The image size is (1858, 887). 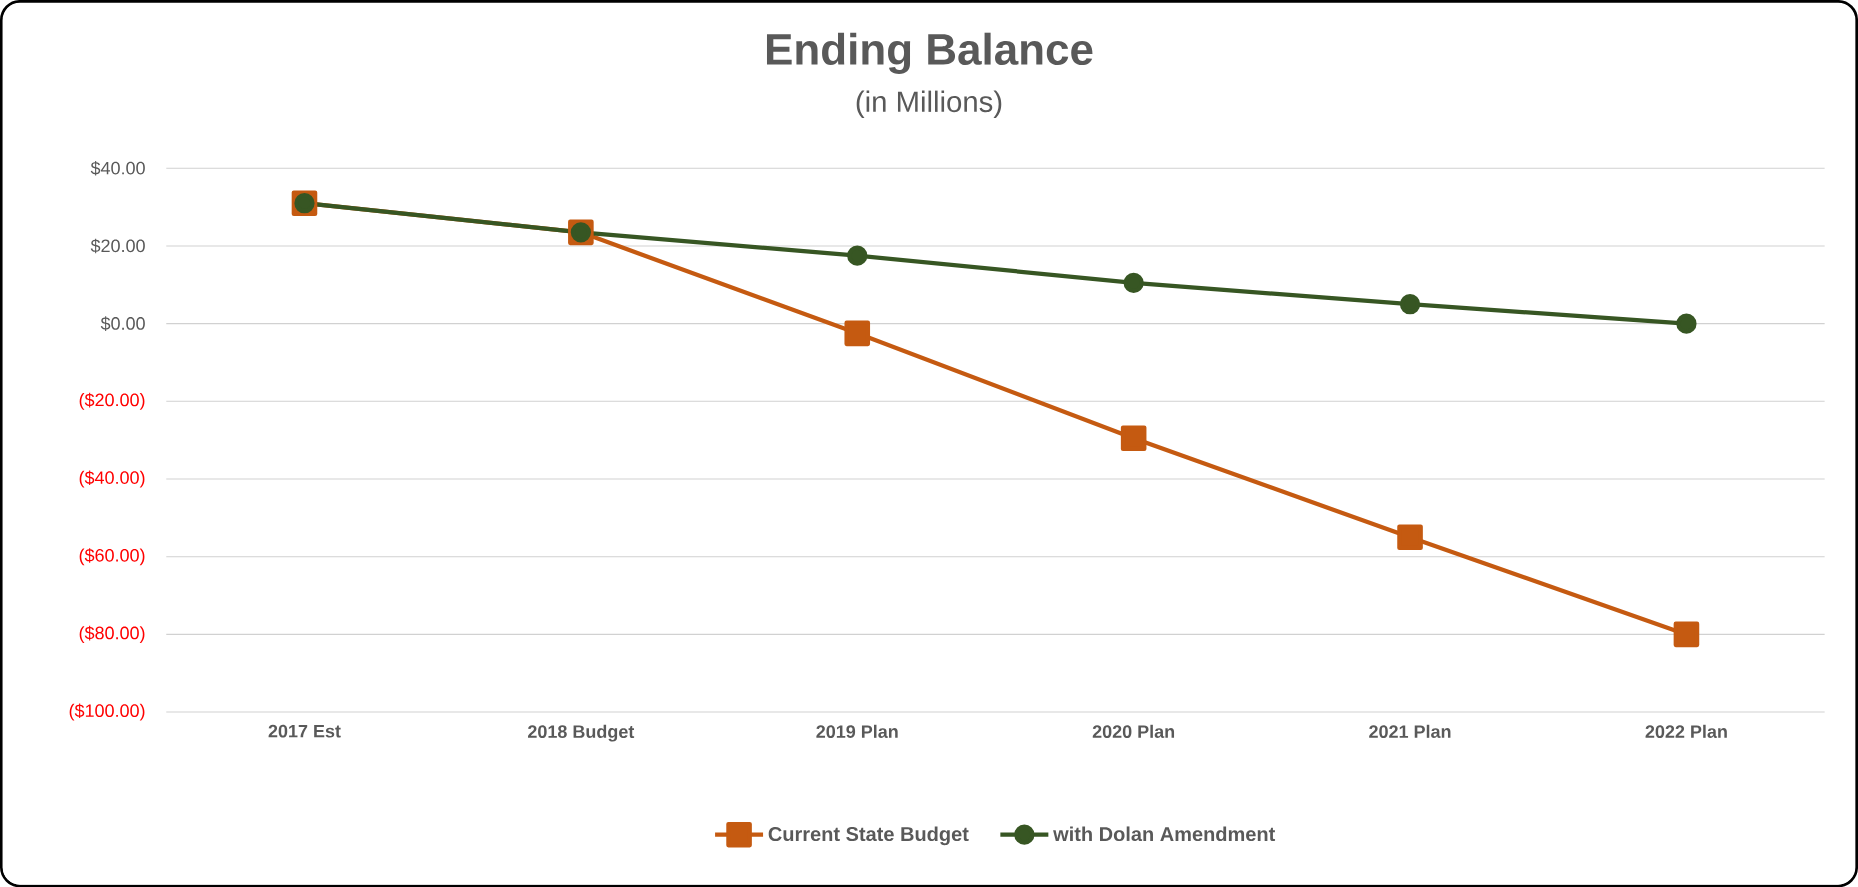 What do you see at coordinates (112, 557) in the screenshot?
I see `y-tick-label: ($60.00)` at bounding box center [112, 557].